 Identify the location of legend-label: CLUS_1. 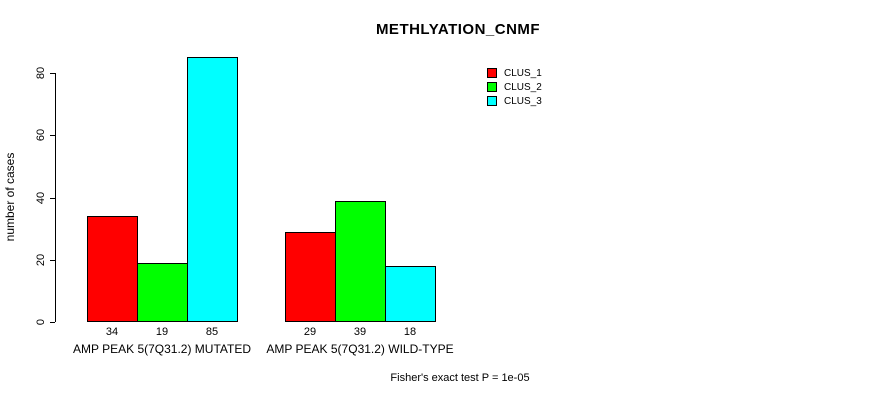
(523, 73).